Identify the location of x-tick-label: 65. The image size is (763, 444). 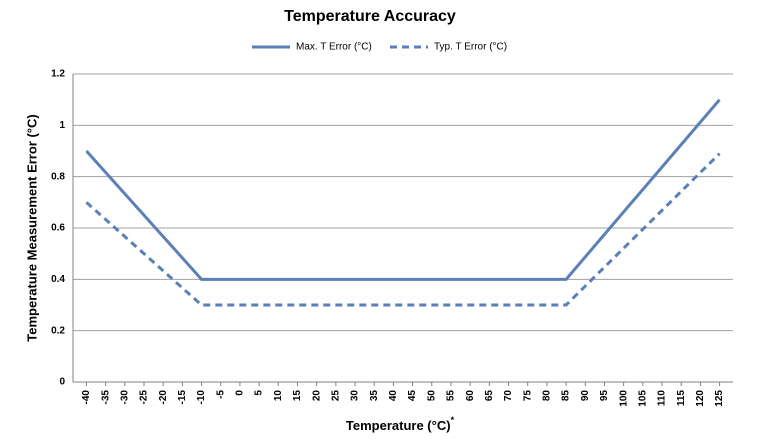
(489, 396).